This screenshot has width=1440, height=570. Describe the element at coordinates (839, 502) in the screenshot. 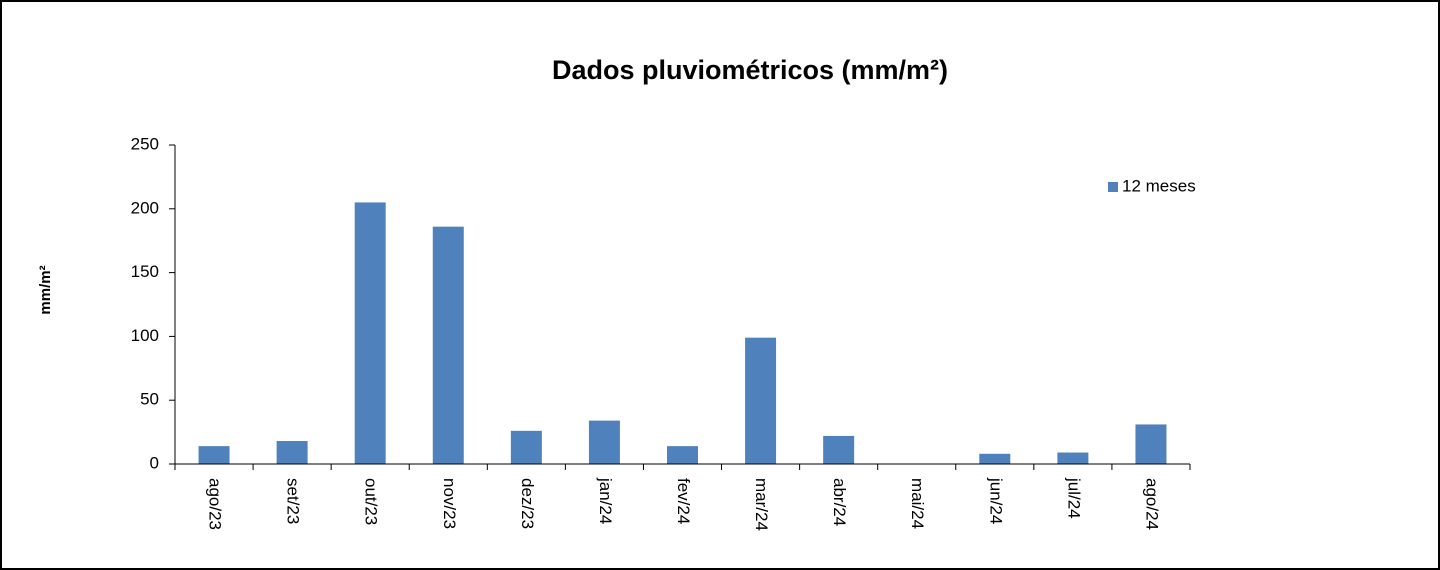

I see `x-tick-label: abr/24` at that location.